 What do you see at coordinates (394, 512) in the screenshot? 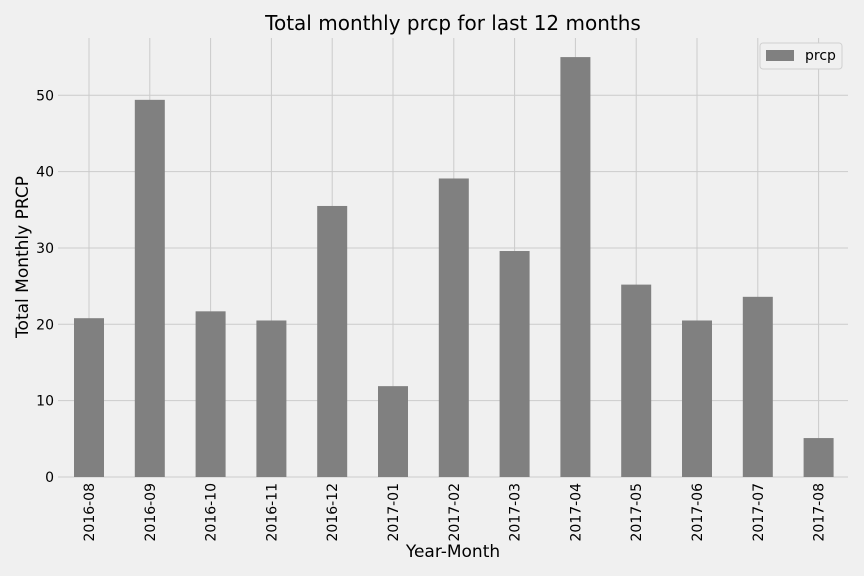
I see `x-tick-label: 2017-01` at bounding box center [394, 512].